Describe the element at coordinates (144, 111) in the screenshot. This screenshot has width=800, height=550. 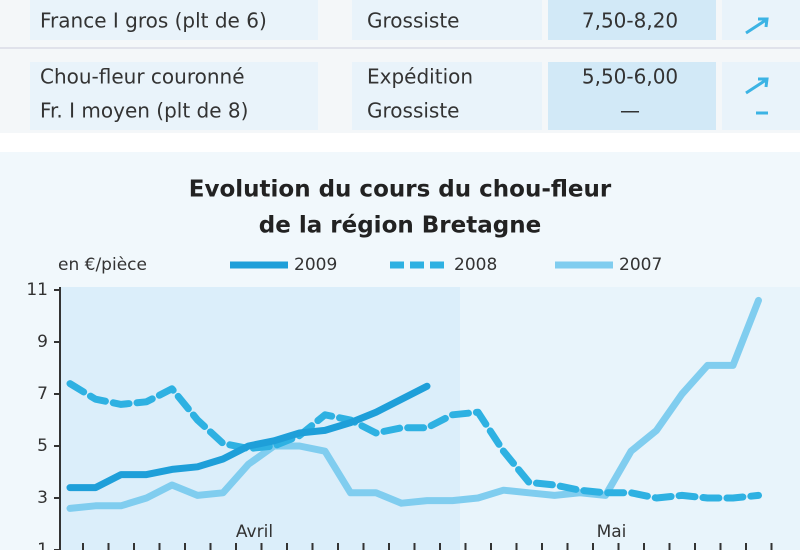
I see `table-cell: Fr. I moyen (plt de 8)` at that location.